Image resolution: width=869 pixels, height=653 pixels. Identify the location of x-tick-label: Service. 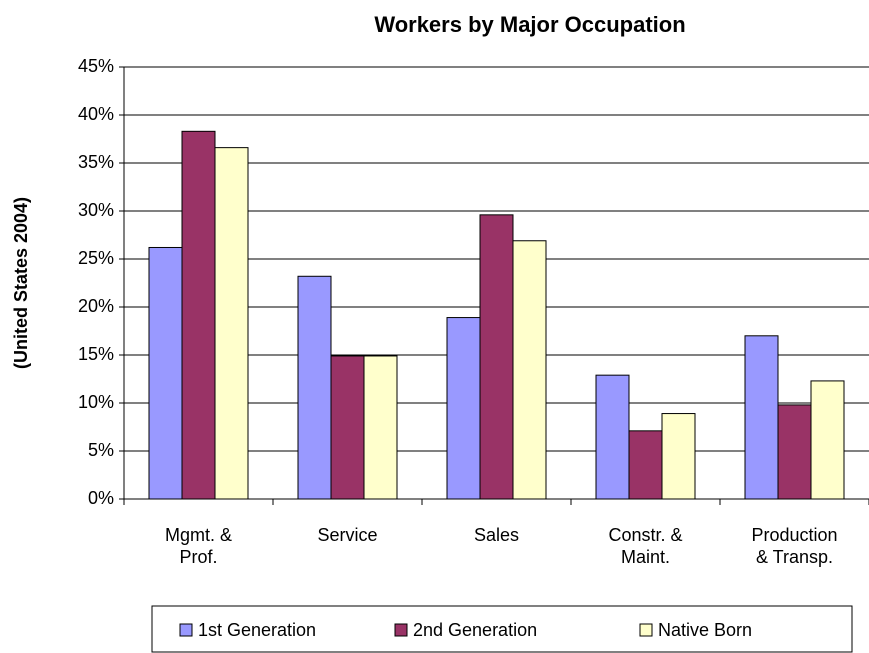
(347, 535).